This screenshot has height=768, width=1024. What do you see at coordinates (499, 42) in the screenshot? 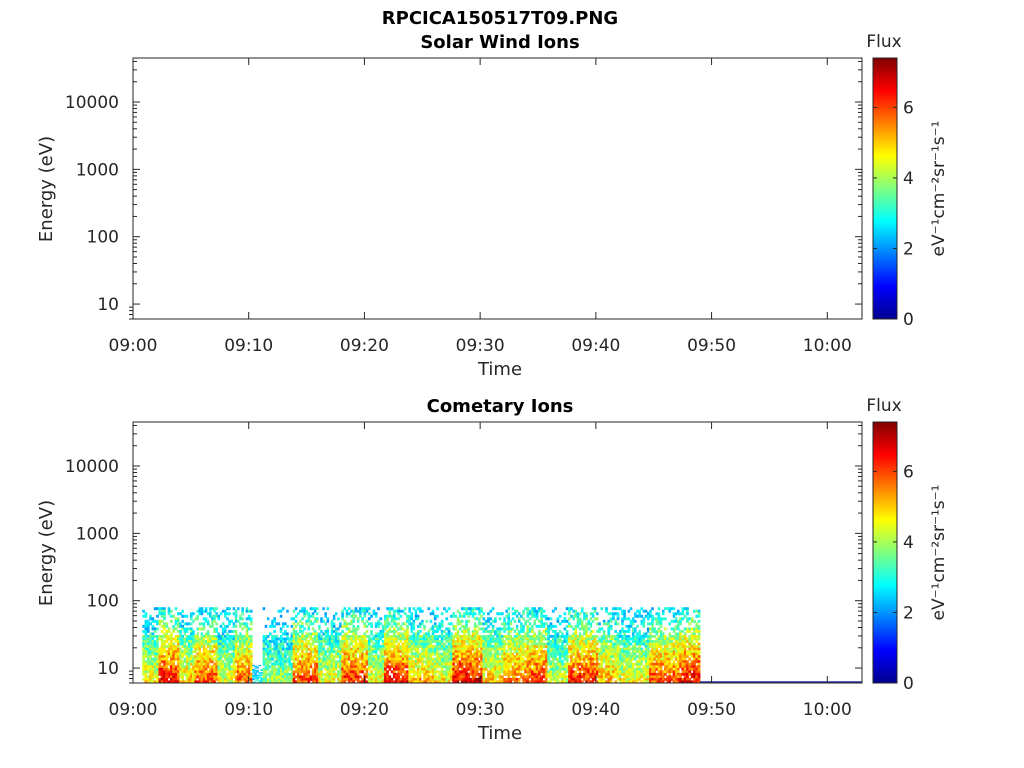
I see `panel-title: Solar Wind Ions` at bounding box center [499, 42].